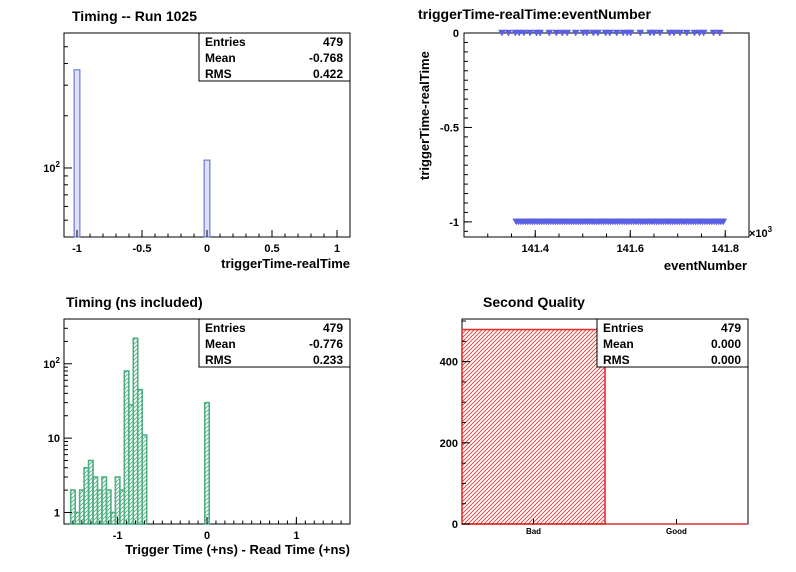 Image resolution: width=796 pixels, height=572 pixels. What do you see at coordinates (705, 265) in the screenshot?
I see `x-axis-label: eventNumber` at bounding box center [705, 265].